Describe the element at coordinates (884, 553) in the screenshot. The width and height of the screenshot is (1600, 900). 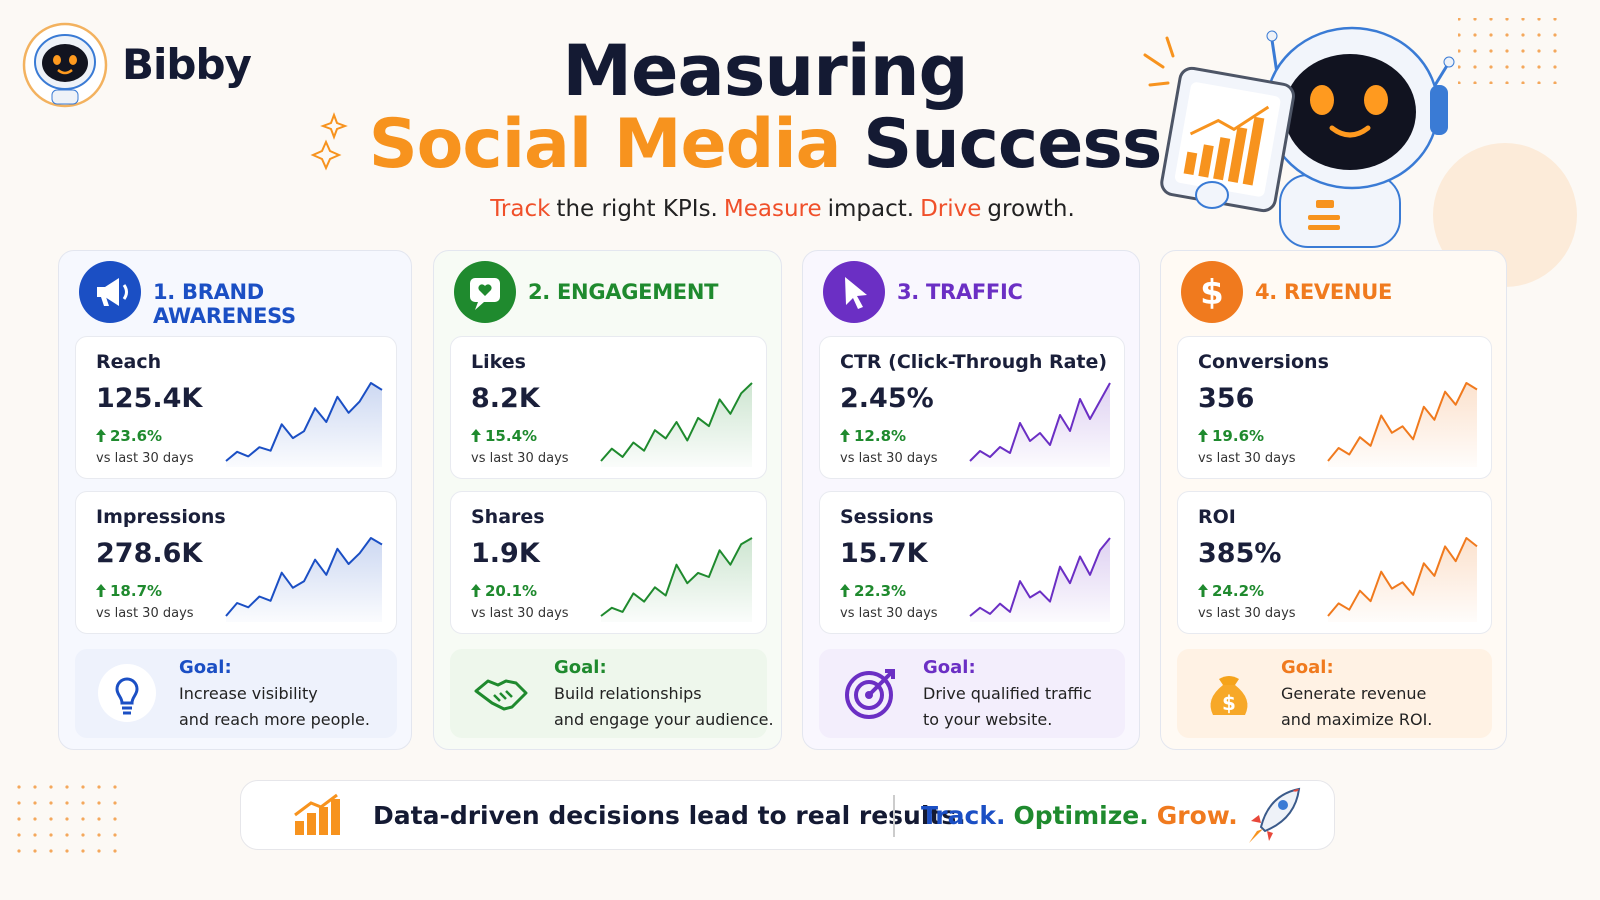
I see `metric-value: 15.7K` at that location.